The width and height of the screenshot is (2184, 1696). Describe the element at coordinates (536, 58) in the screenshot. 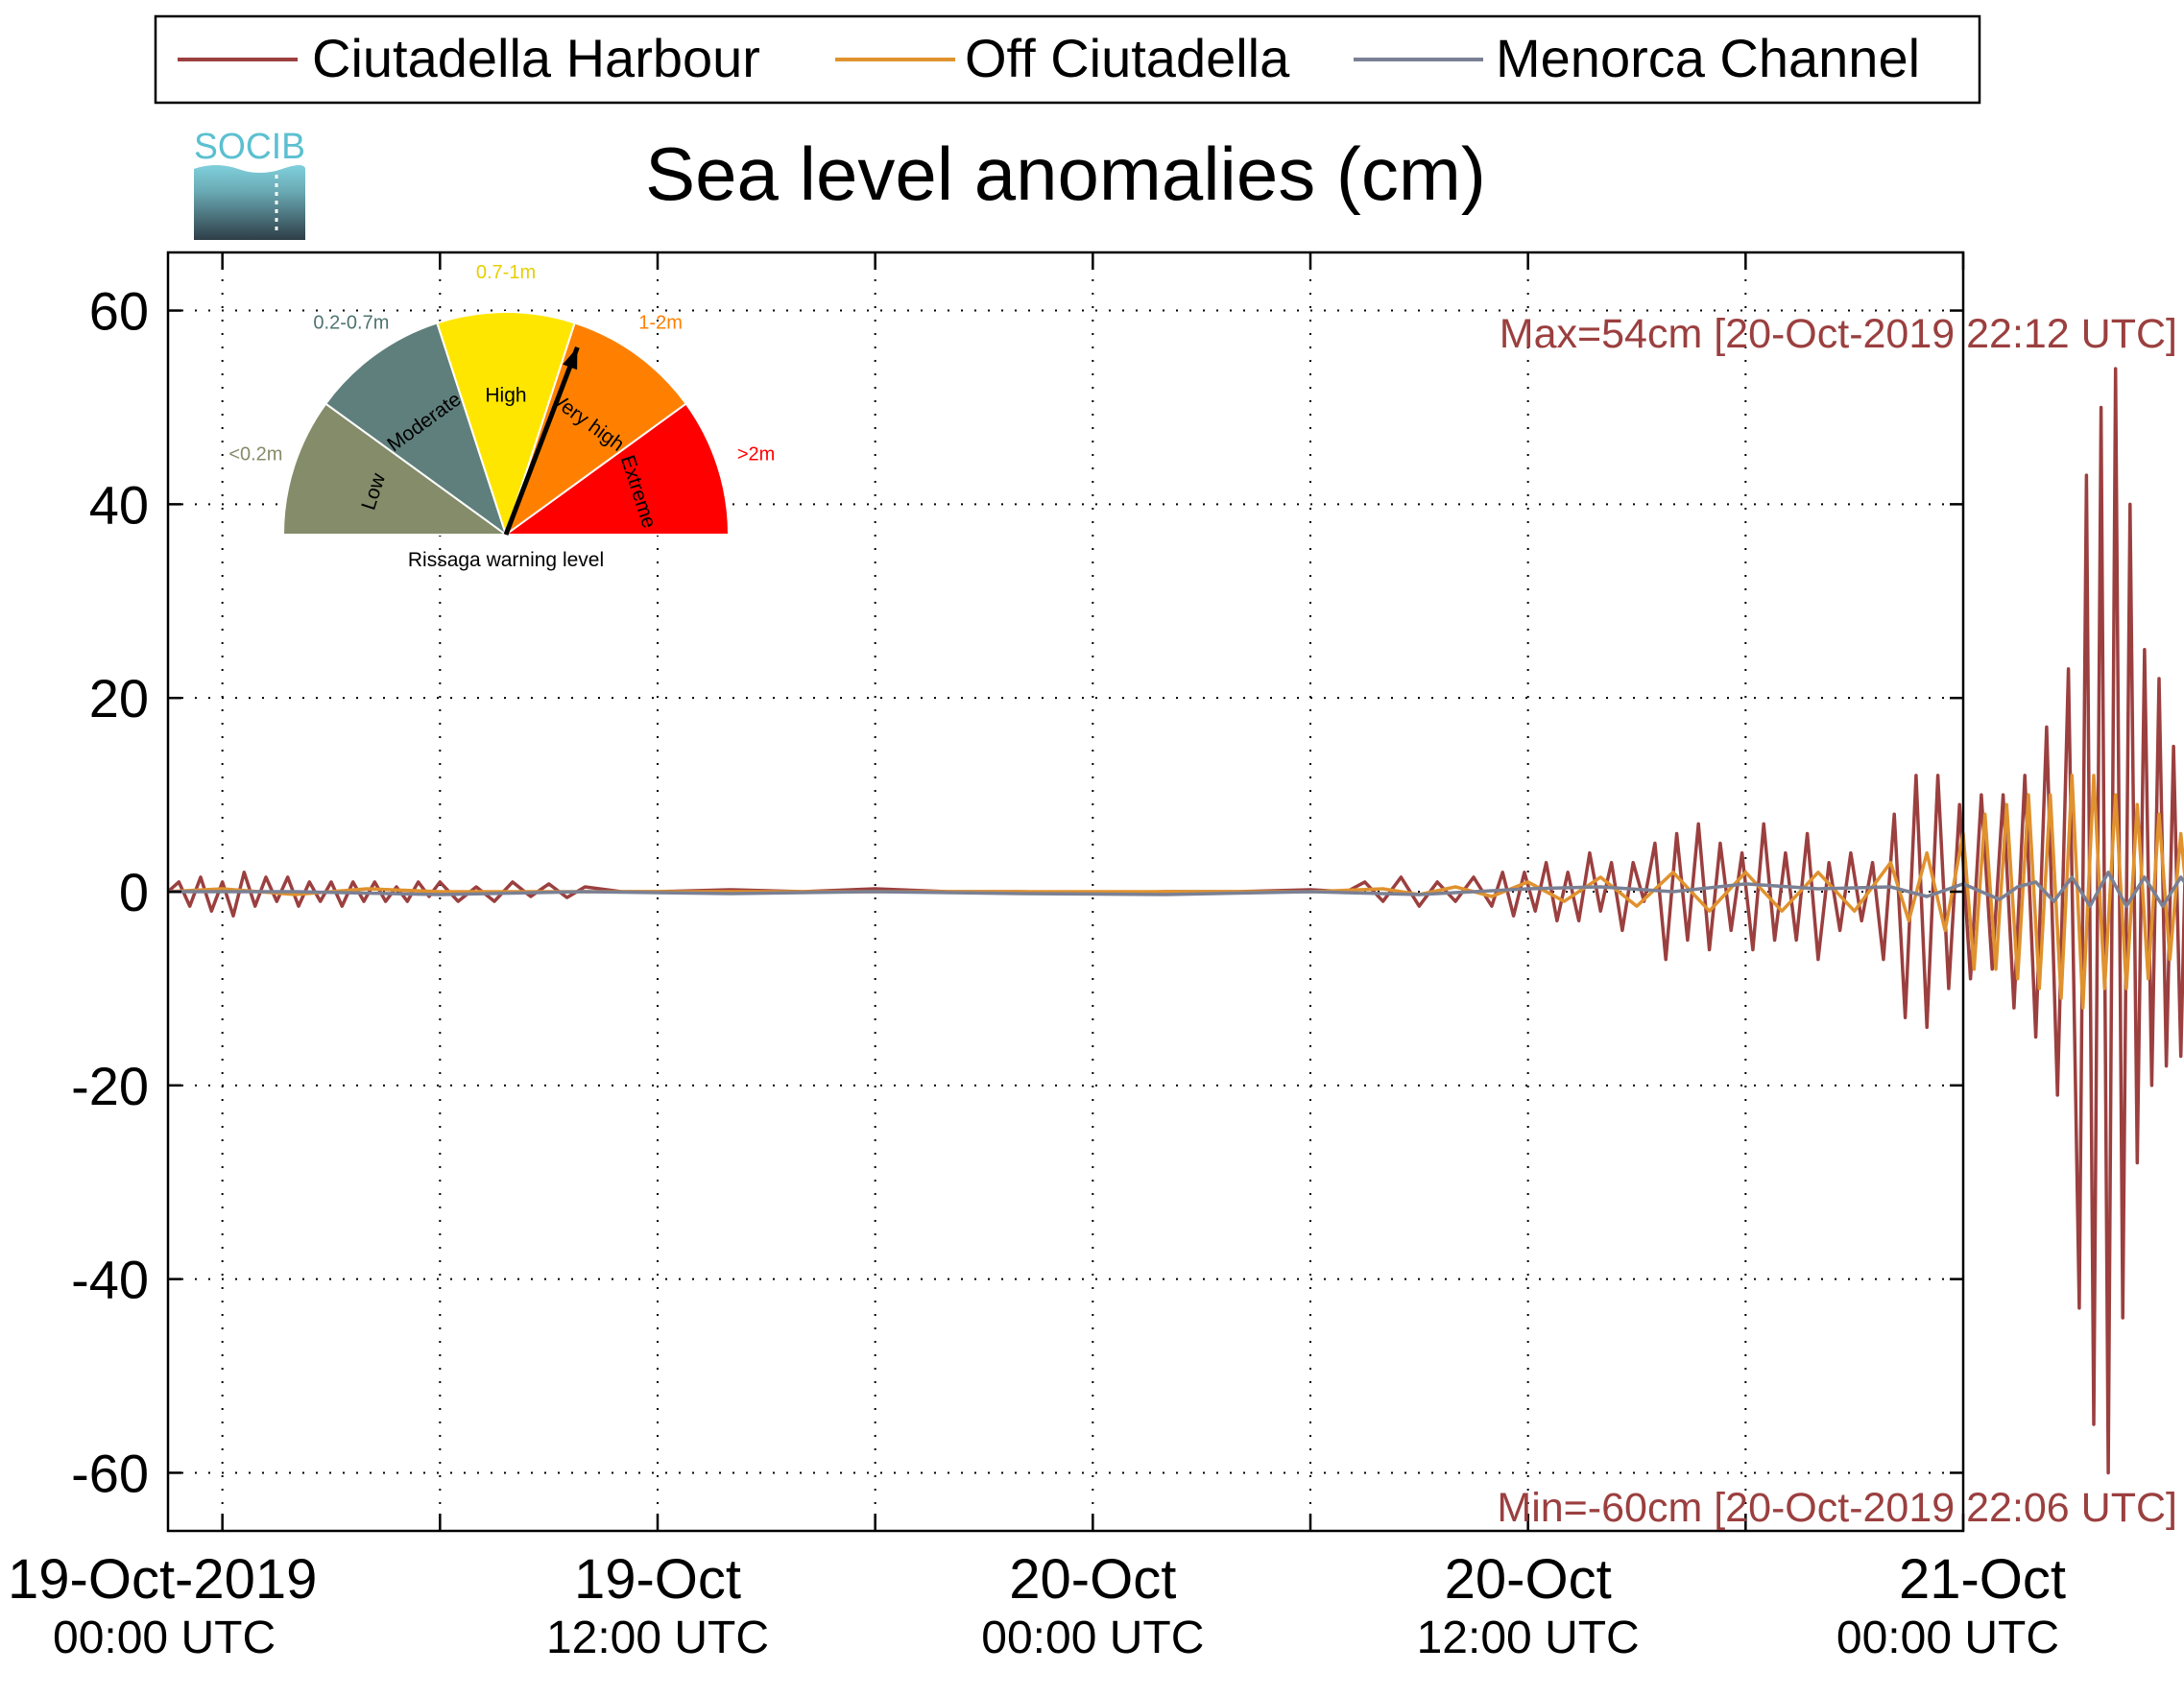

I see `legend-label-ciutadella-harbour: Ciutadella Harbour` at that location.